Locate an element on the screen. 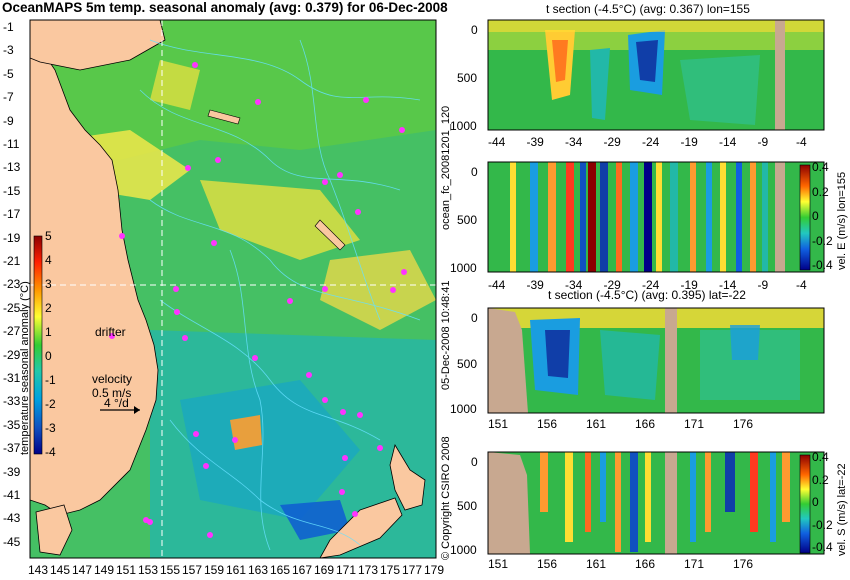 The height and width of the screenshot is (580, 850). vel-s-colorbar is located at coordinates (805, 504).